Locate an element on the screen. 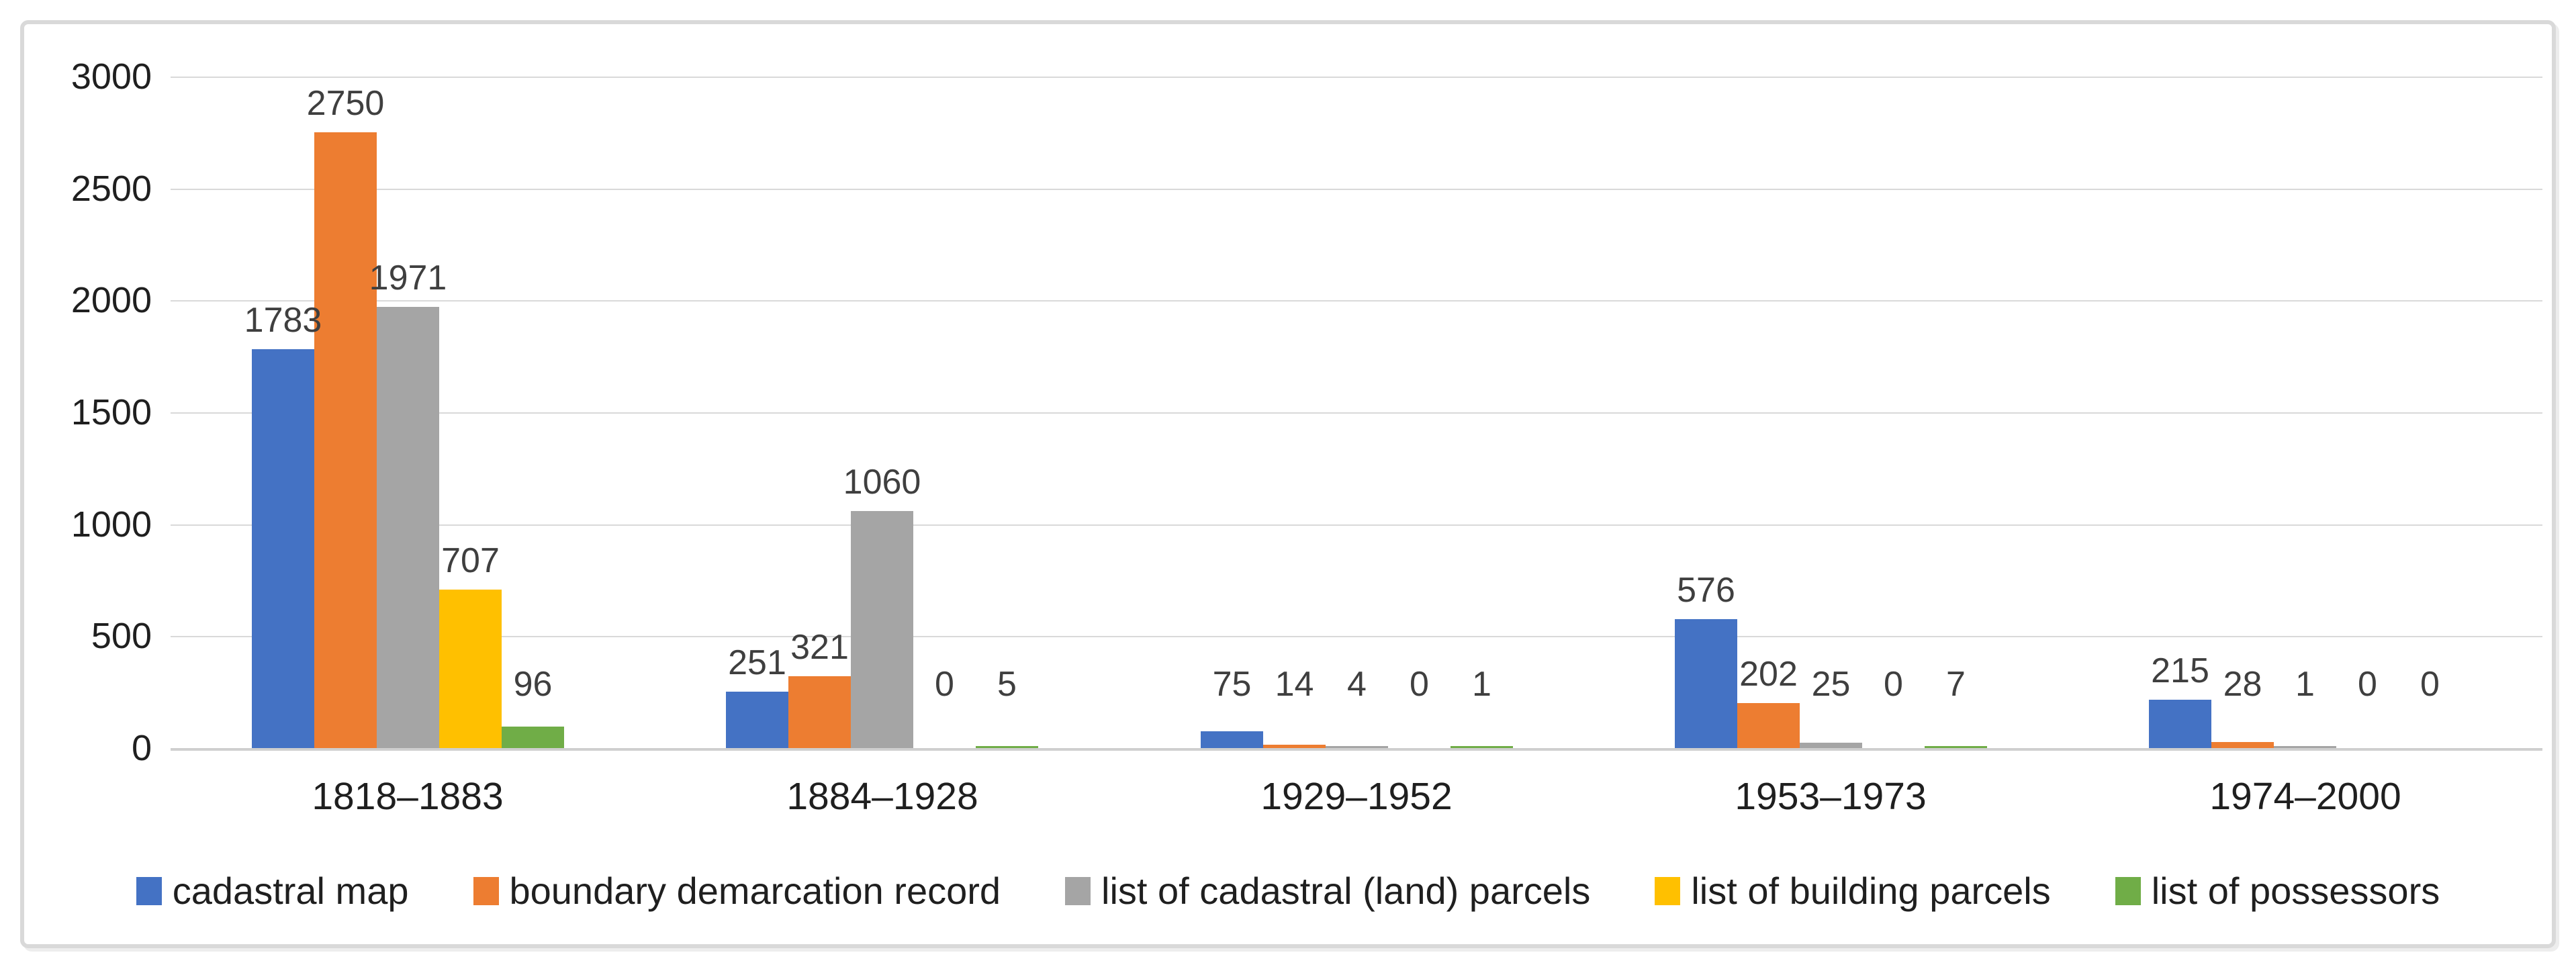  value-label-list-of-cadastral-land-parcels-1818-1883: 1971 is located at coordinates (408, 278).